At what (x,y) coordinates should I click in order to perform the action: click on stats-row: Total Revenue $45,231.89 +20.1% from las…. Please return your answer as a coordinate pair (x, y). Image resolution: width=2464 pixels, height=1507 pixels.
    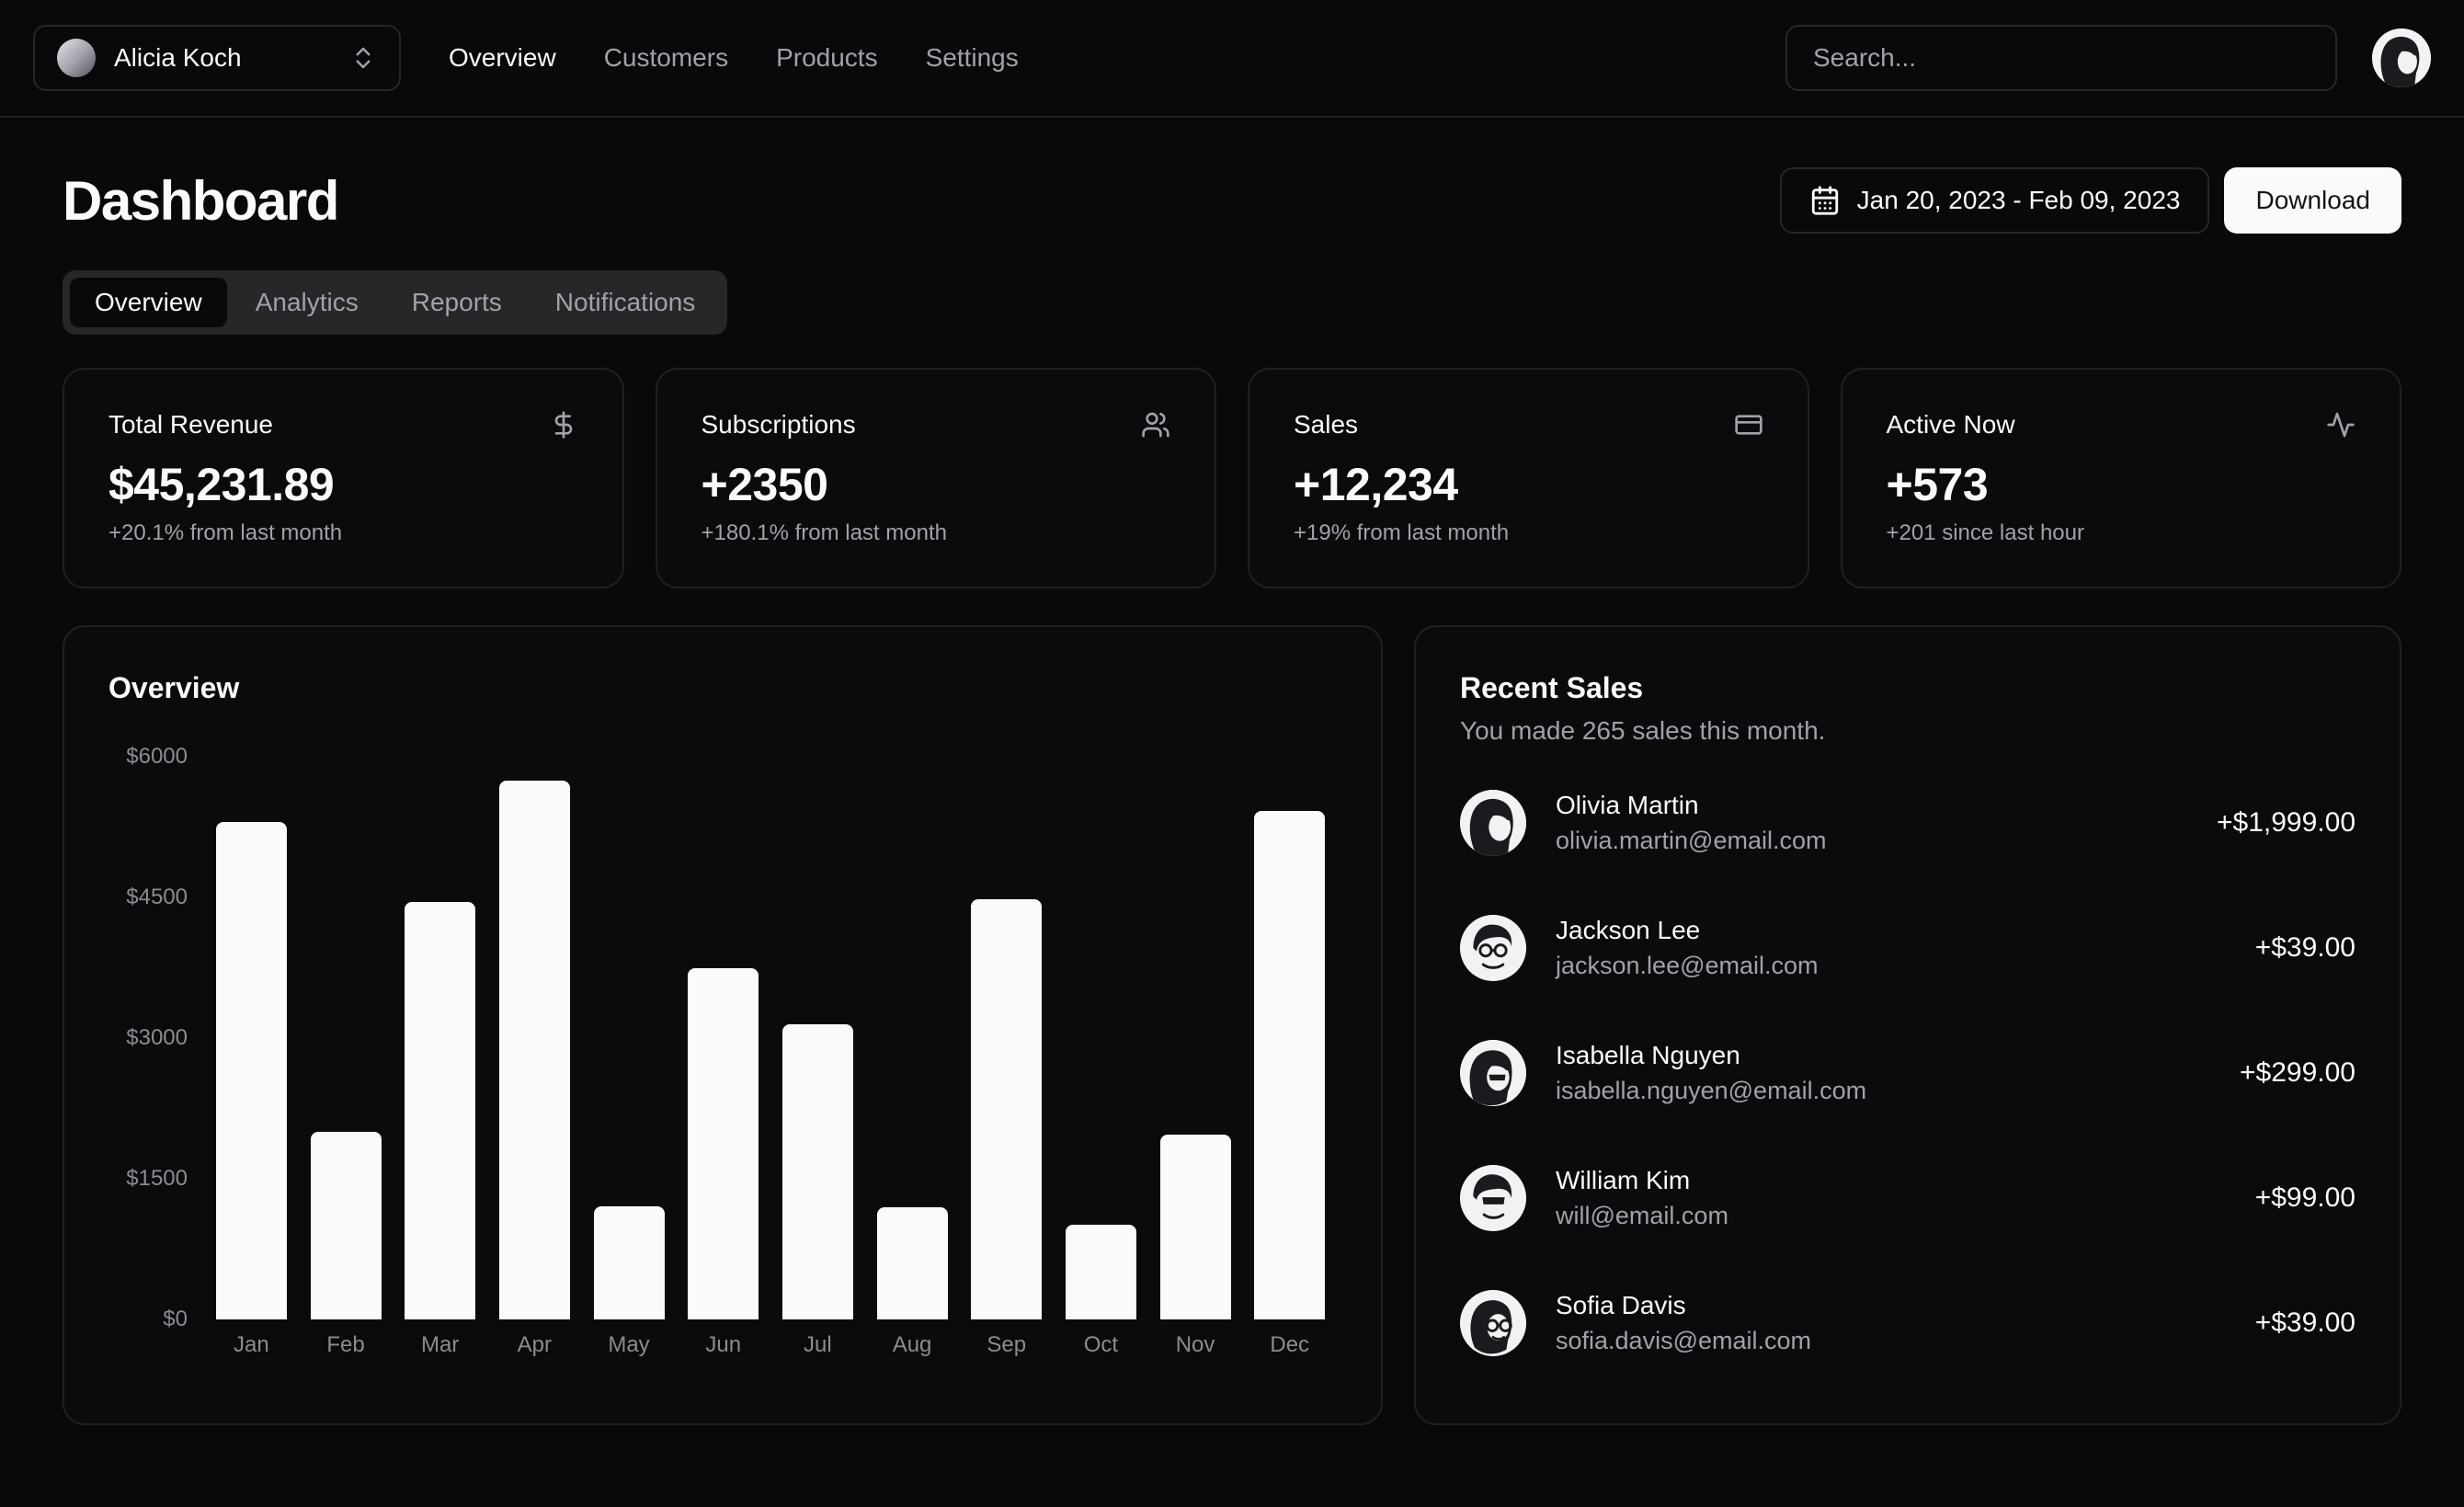
    Looking at the image, I should click on (1232, 478).